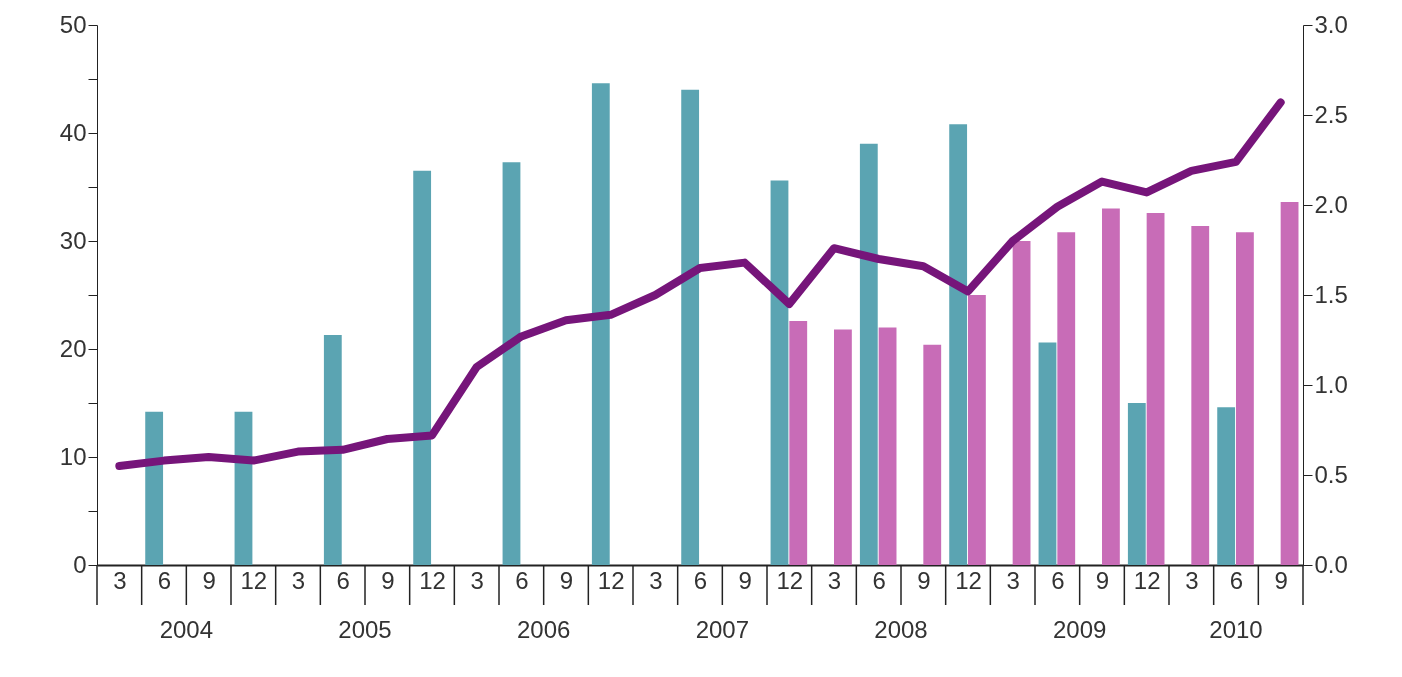 This screenshot has width=1402, height=677. Describe the element at coordinates (722, 629) in the screenshot. I see `text: 2007` at that location.